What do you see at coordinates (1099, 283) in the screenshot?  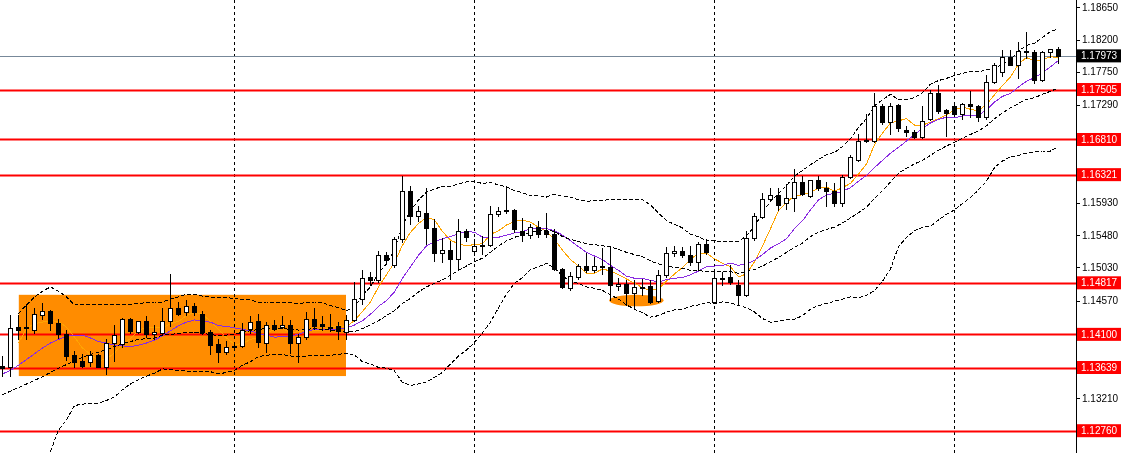 I see `ref-line-label: 1.14817` at bounding box center [1099, 283].